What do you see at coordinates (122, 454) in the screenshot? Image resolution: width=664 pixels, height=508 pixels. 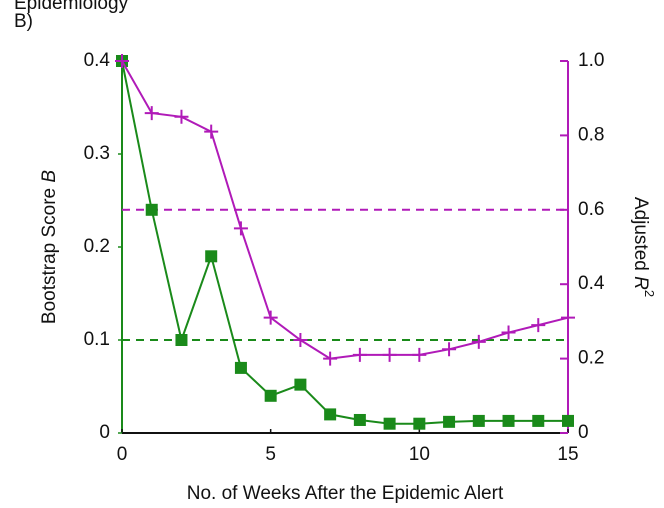 I see `x-tick-label: 0` at bounding box center [122, 454].